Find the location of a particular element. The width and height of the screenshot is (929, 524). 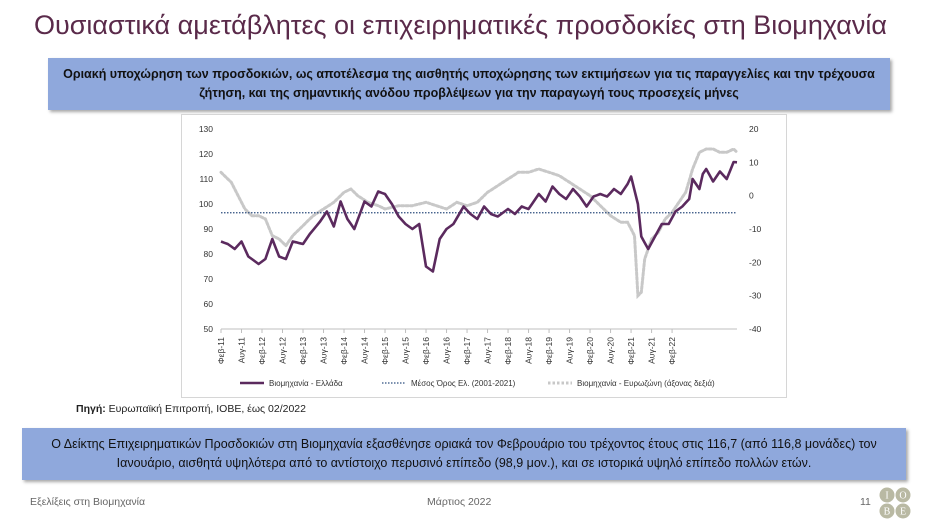

x-tick-label: Αυγ-16 is located at coordinates (447, 350).